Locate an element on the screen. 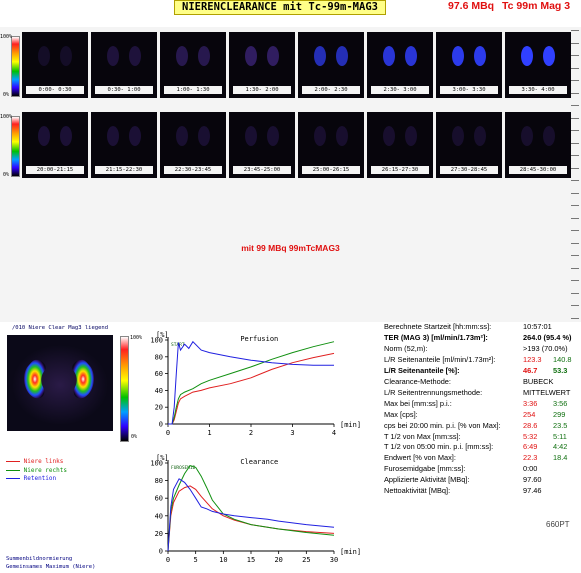  curve-legend: Niere links Niere rechts Retention is located at coordinates (36, 471).